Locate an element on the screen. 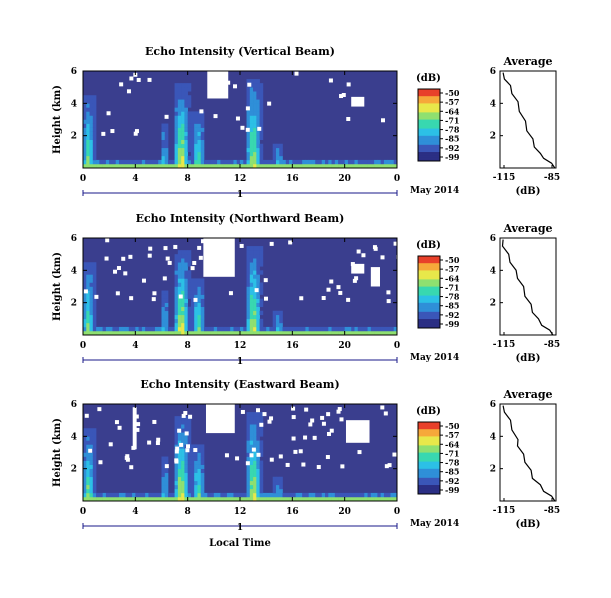 The image size is (611, 598). average-y-tick-label: 6 is located at coordinates (493, 239).